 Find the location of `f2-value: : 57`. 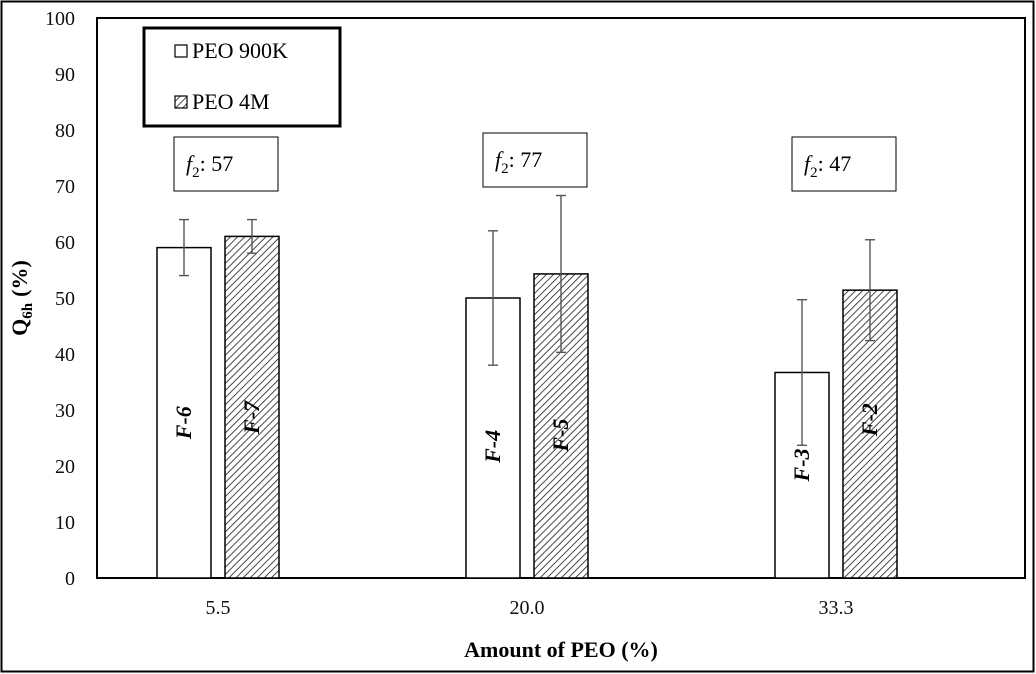

f2-value: : 57 is located at coordinates (217, 163).